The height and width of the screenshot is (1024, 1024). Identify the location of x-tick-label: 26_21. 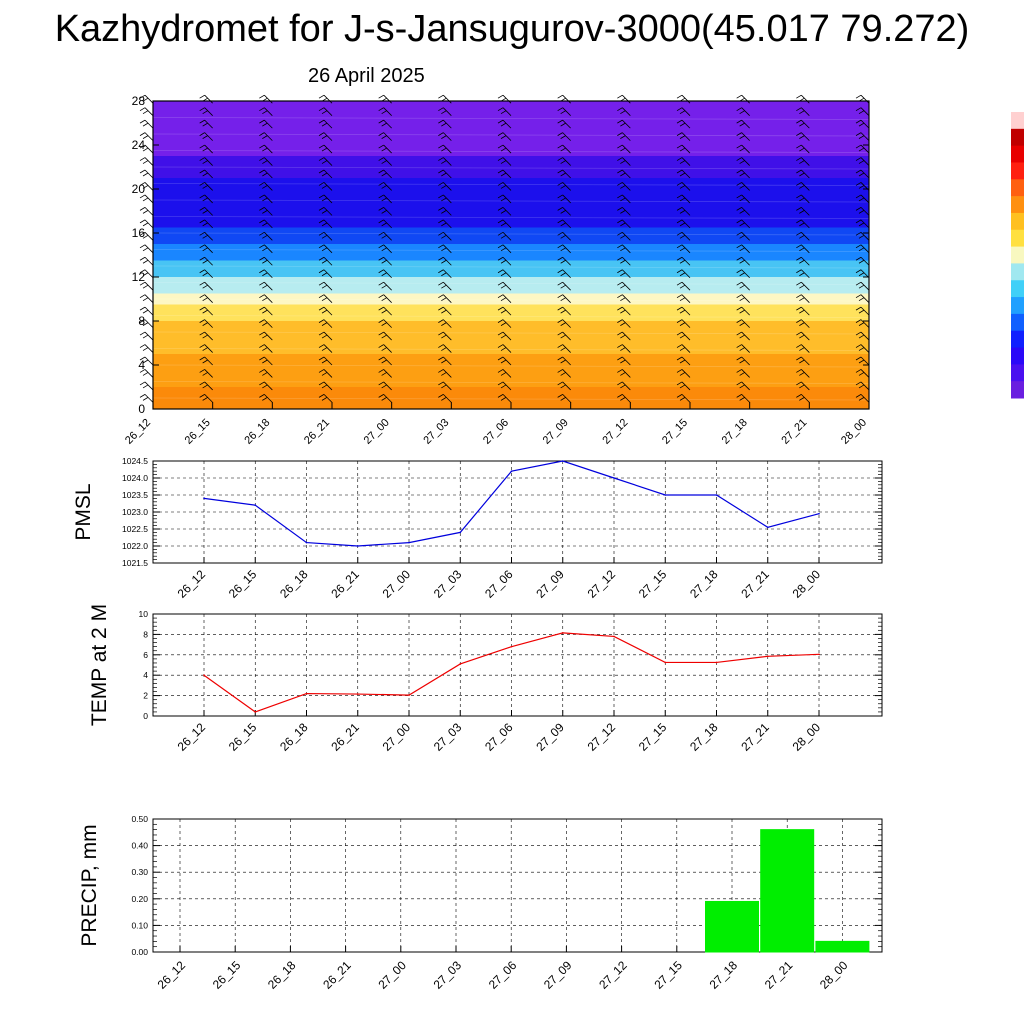
(345, 737).